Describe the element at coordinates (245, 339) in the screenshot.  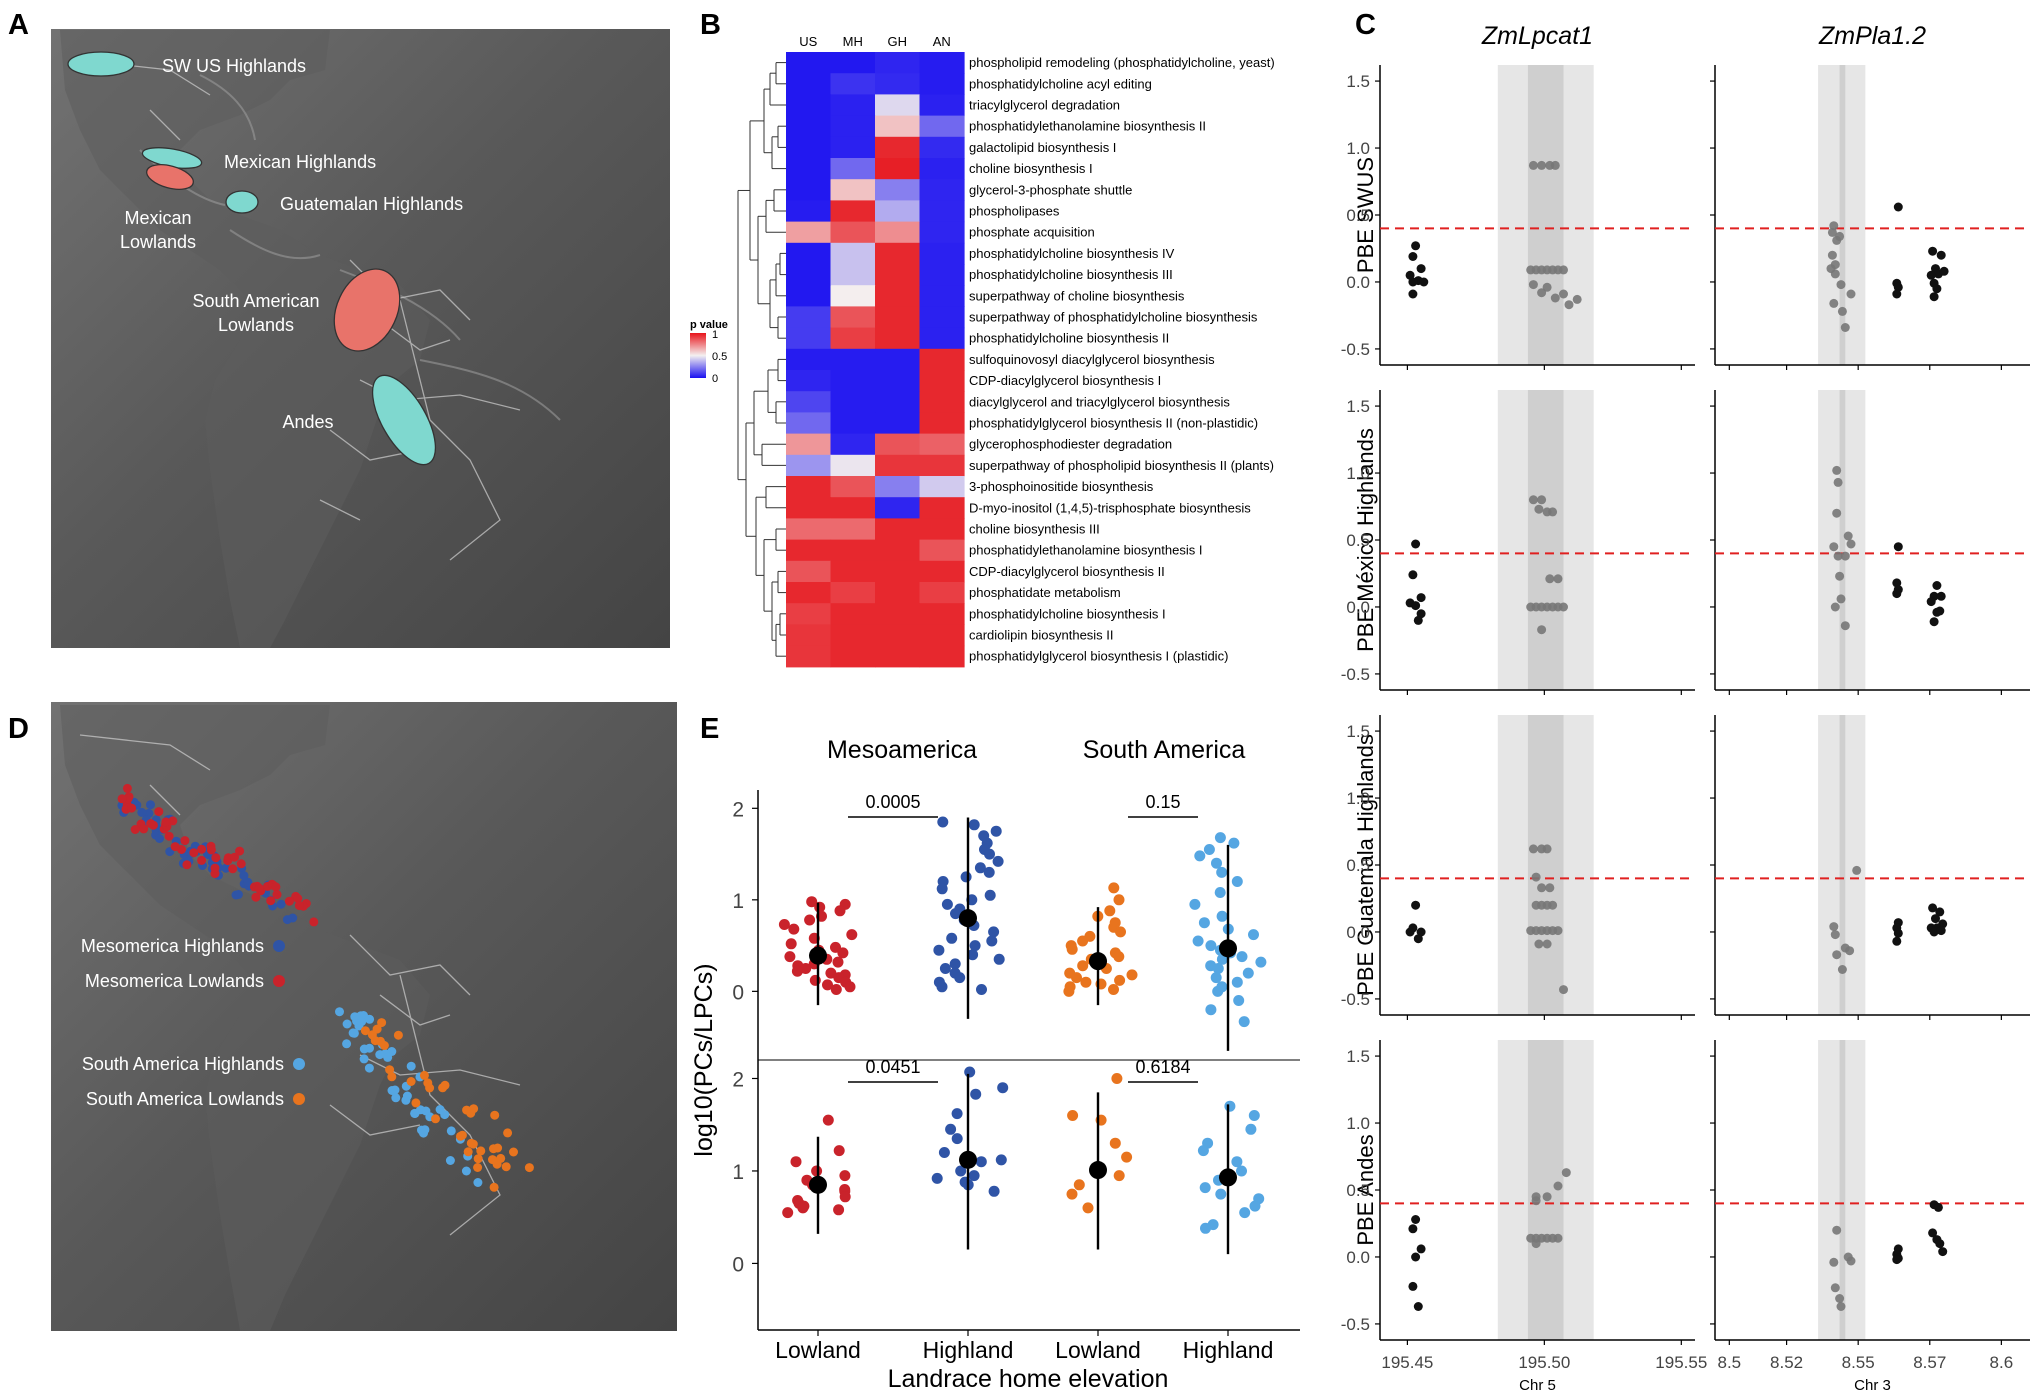
I see `map-a-landmass` at that location.